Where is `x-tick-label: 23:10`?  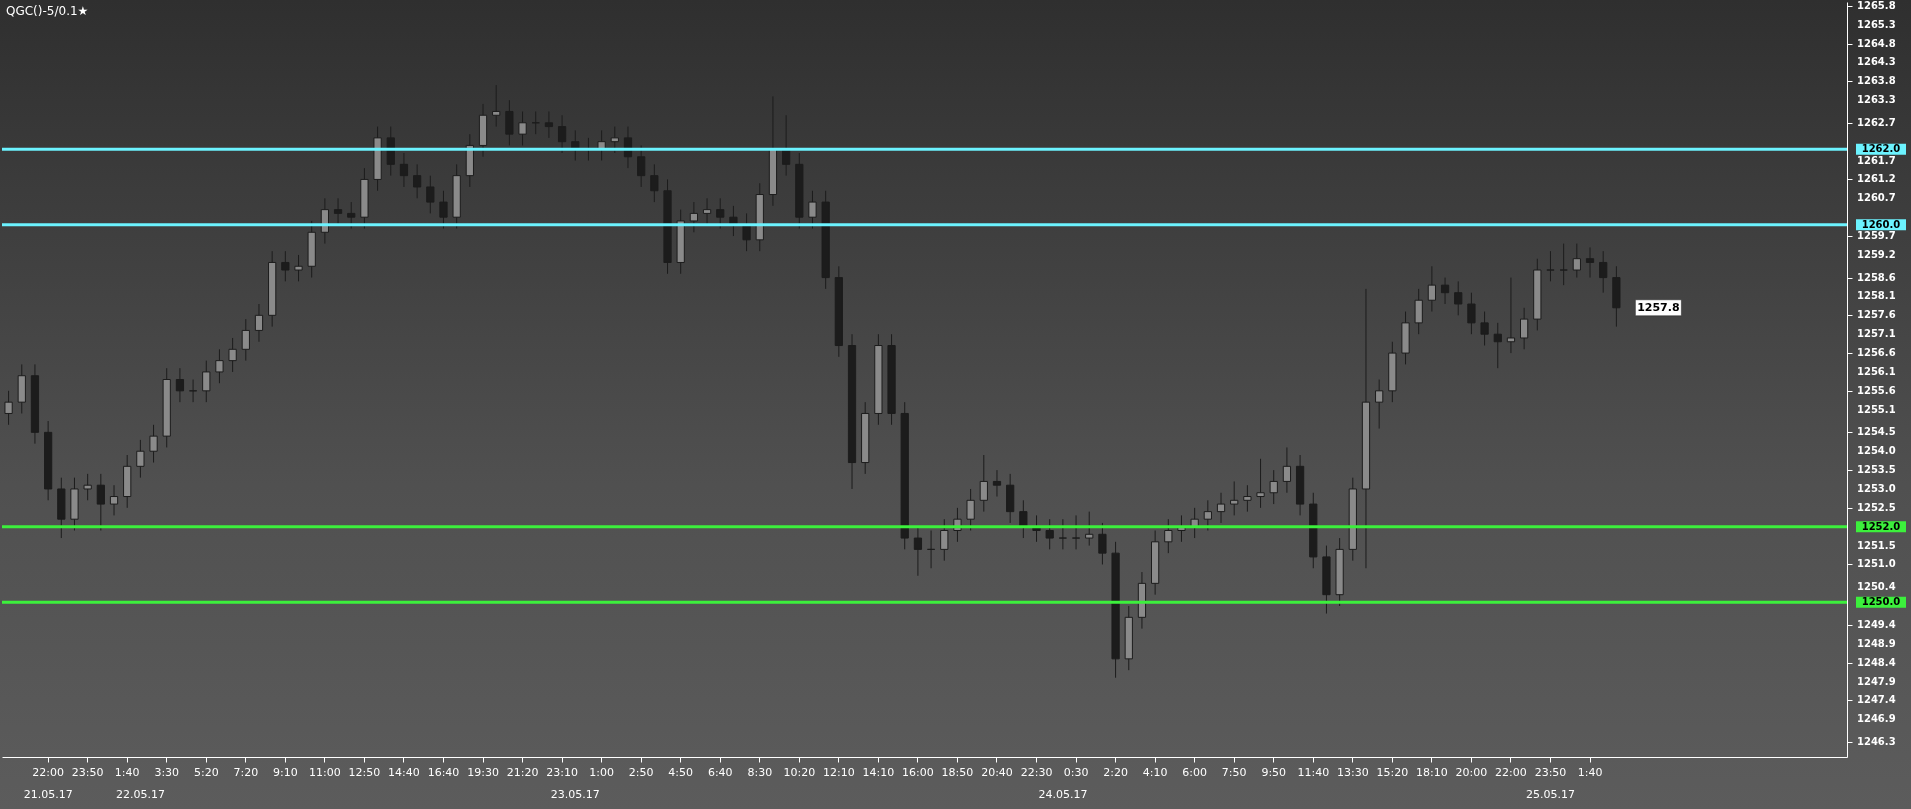 x-tick-label: 23:10 is located at coordinates (562, 772).